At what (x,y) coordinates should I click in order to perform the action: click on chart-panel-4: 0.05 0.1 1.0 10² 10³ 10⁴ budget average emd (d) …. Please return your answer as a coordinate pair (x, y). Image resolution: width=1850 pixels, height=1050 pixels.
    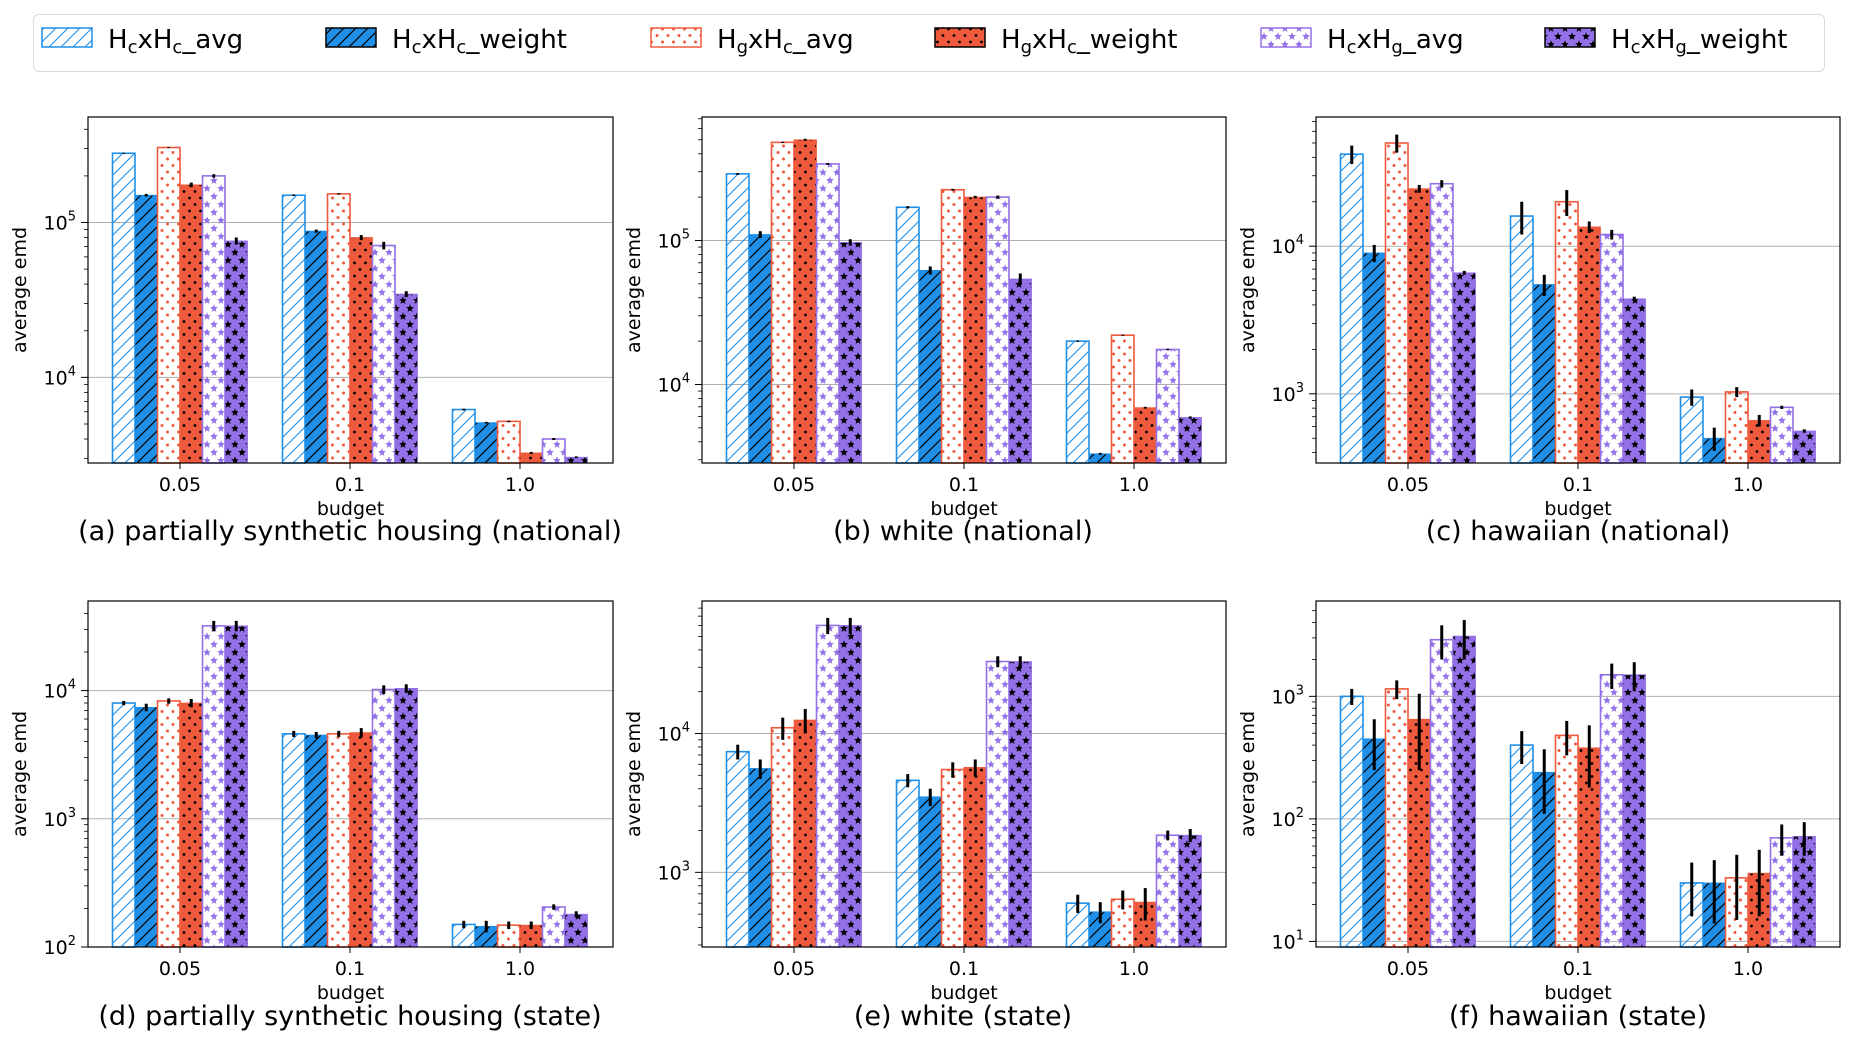
    Looking at the image, I should click on (311, 816).